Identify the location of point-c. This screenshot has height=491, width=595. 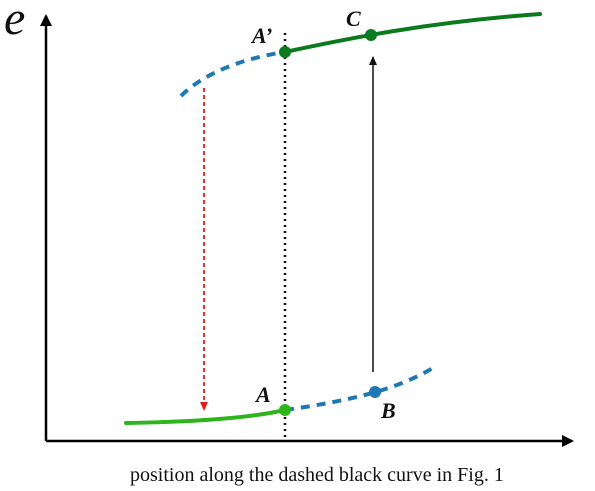
(371, 35).